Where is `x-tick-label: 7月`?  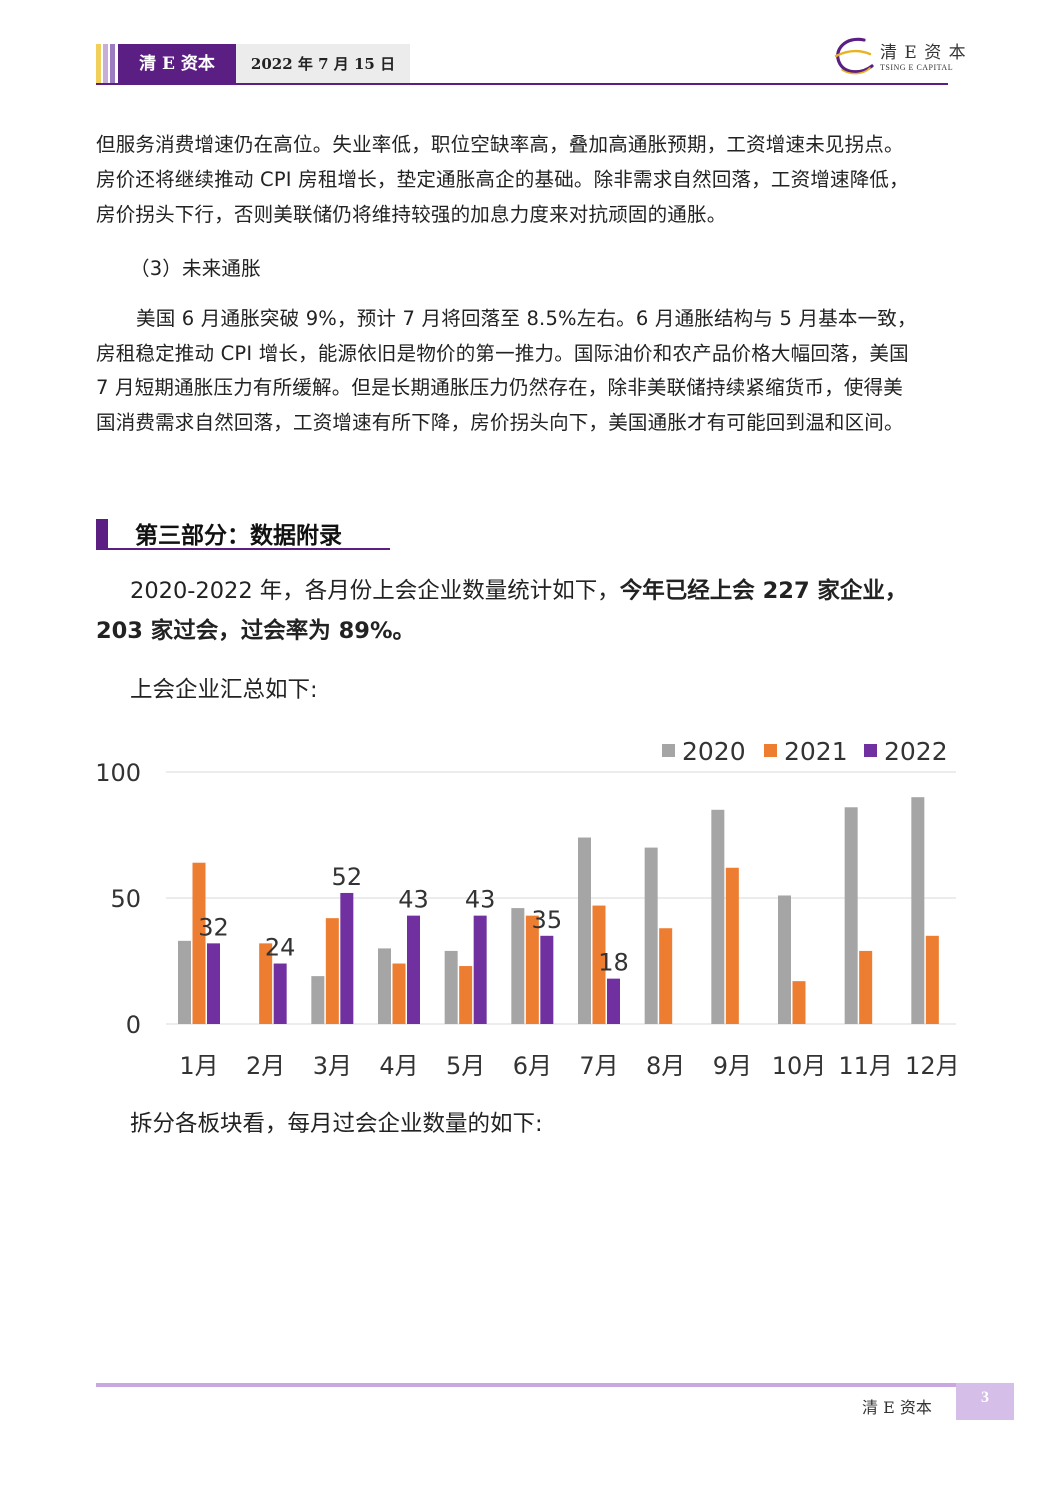
x-tick-label: 7月 is located at coordinates (598, 1066).